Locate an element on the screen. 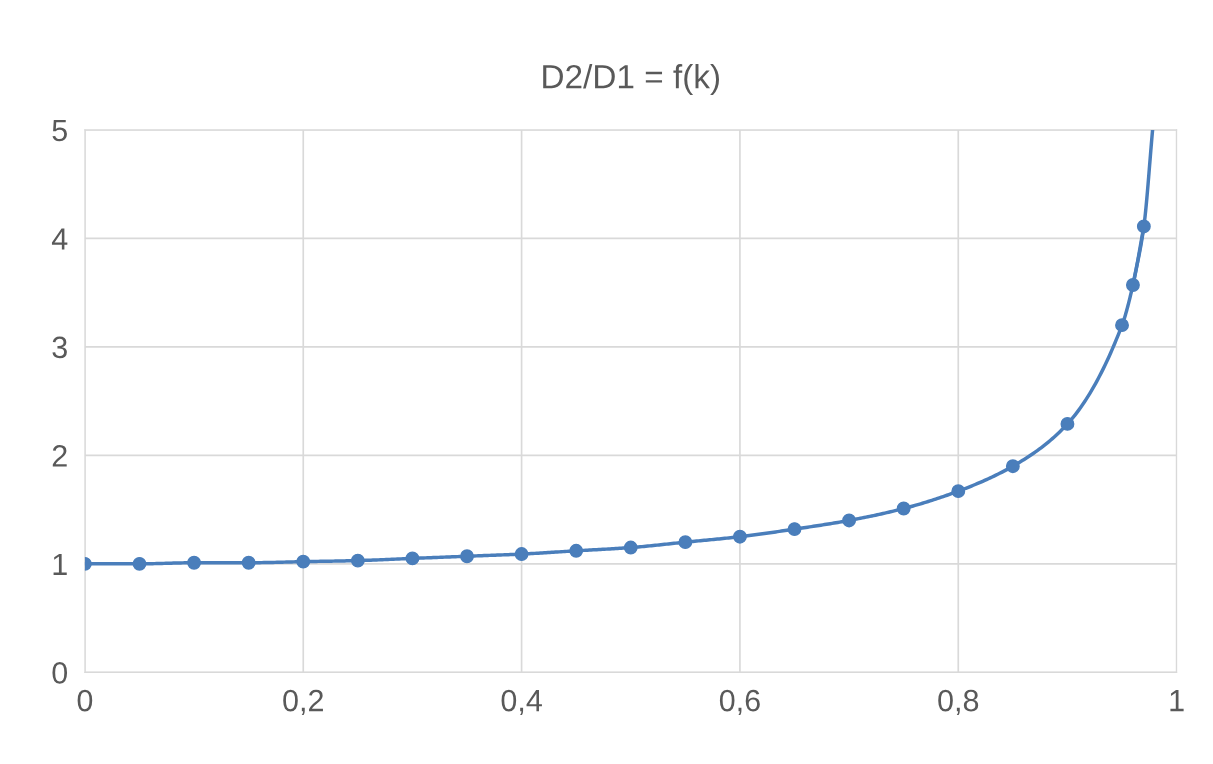 The image size is (1213, 764). x-tick-label: 0,2 is located at coordinates (303, 702).